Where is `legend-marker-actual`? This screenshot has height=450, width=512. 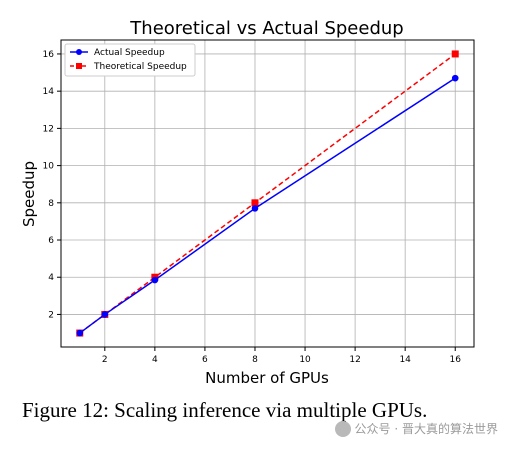
legend-marker-actual is located at coordinates (79, 52).